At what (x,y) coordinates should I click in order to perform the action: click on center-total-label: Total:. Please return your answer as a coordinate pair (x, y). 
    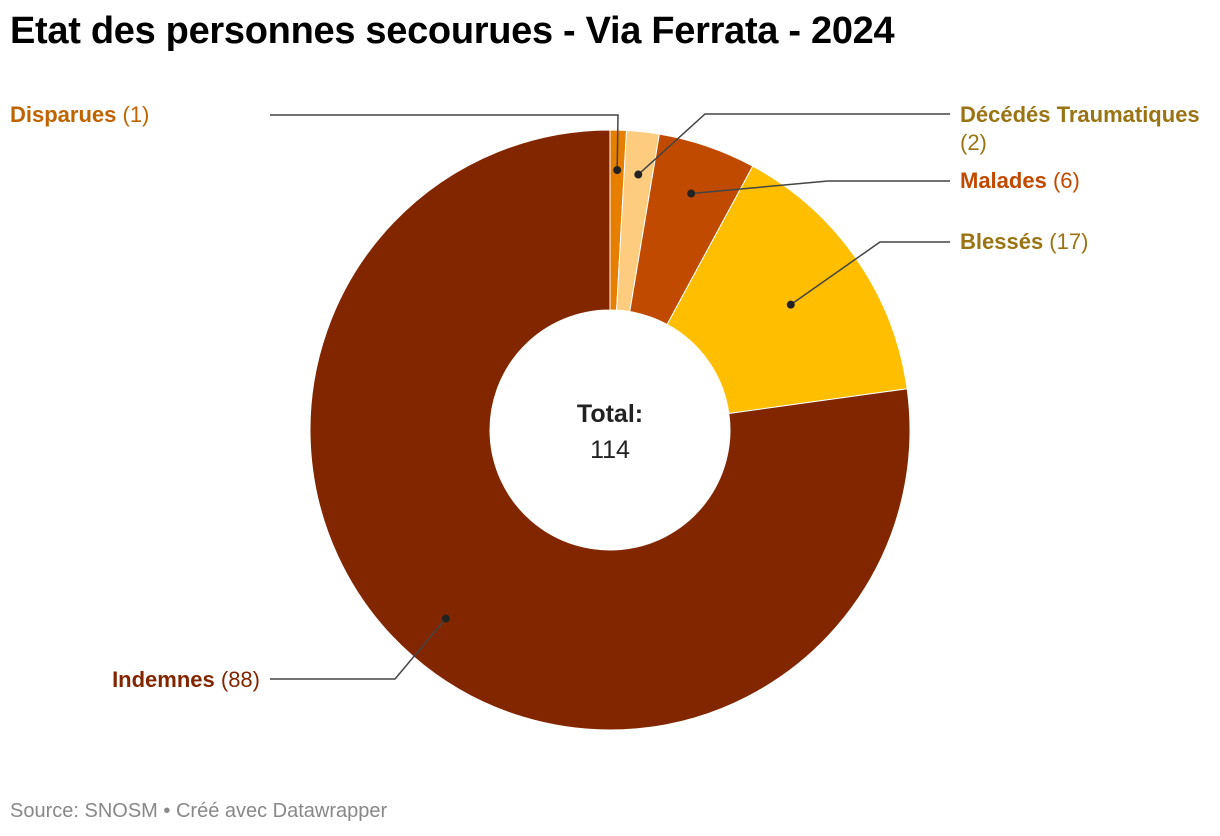
    Looking at the image, I should click on (610, 414).